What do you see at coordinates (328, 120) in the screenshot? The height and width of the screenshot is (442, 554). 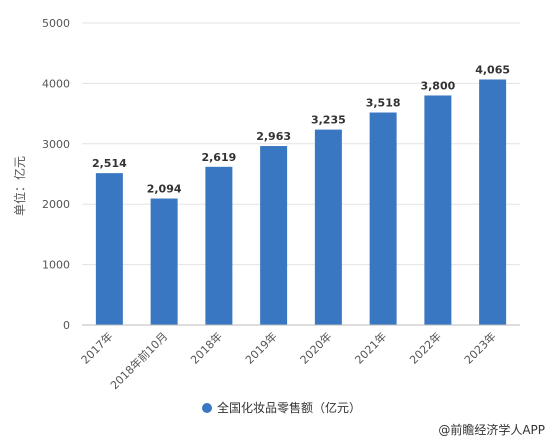 I see `data-label: 3,235` at bounding box center [328, 120].